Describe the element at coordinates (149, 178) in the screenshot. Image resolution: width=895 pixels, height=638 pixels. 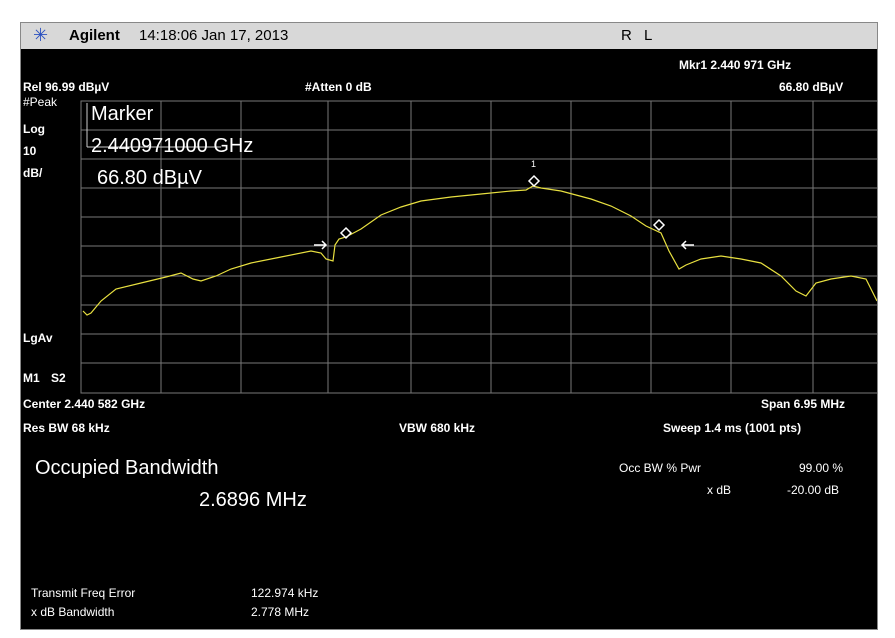
I see `marker-box-level: 66.80 dBµV` at that location.